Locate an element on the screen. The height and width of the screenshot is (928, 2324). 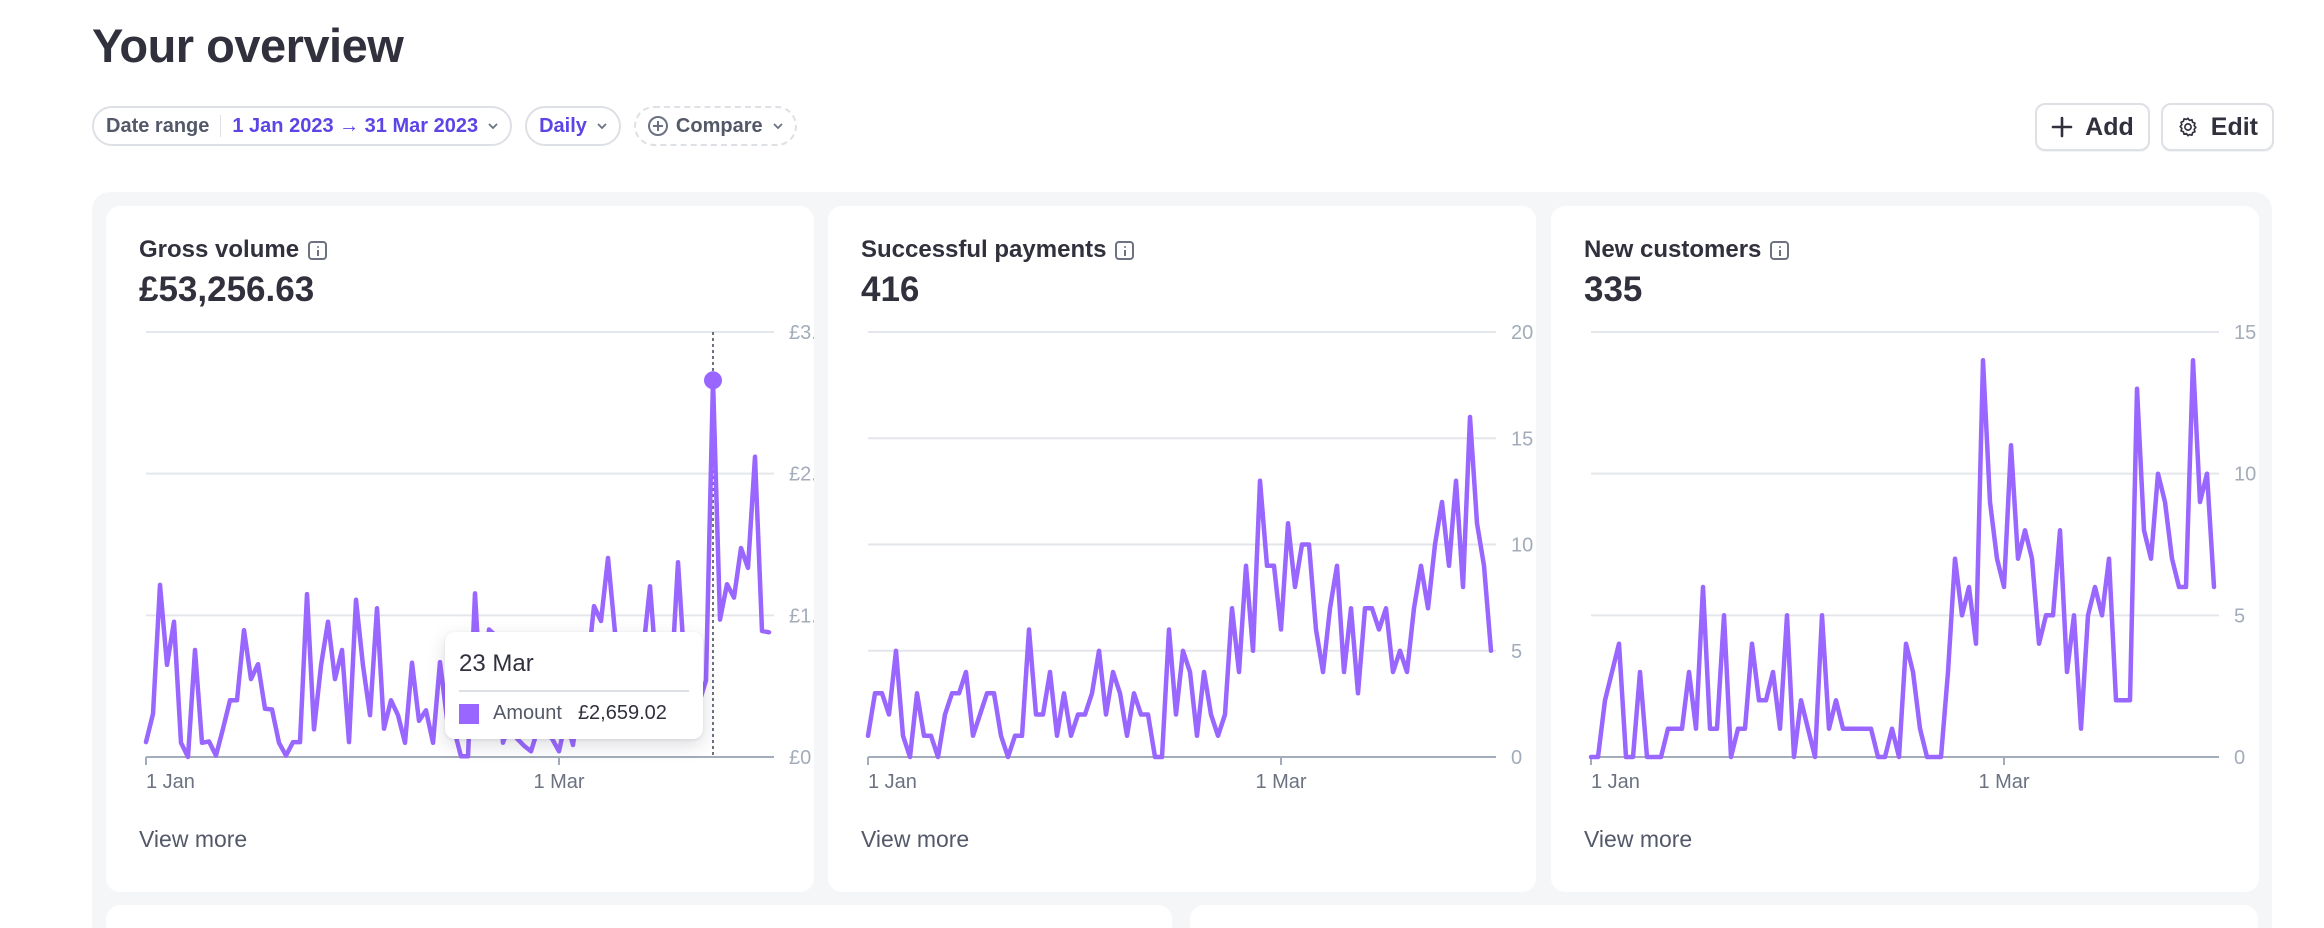
y-tick-label: 10 is located at coordinates (1522, 546).